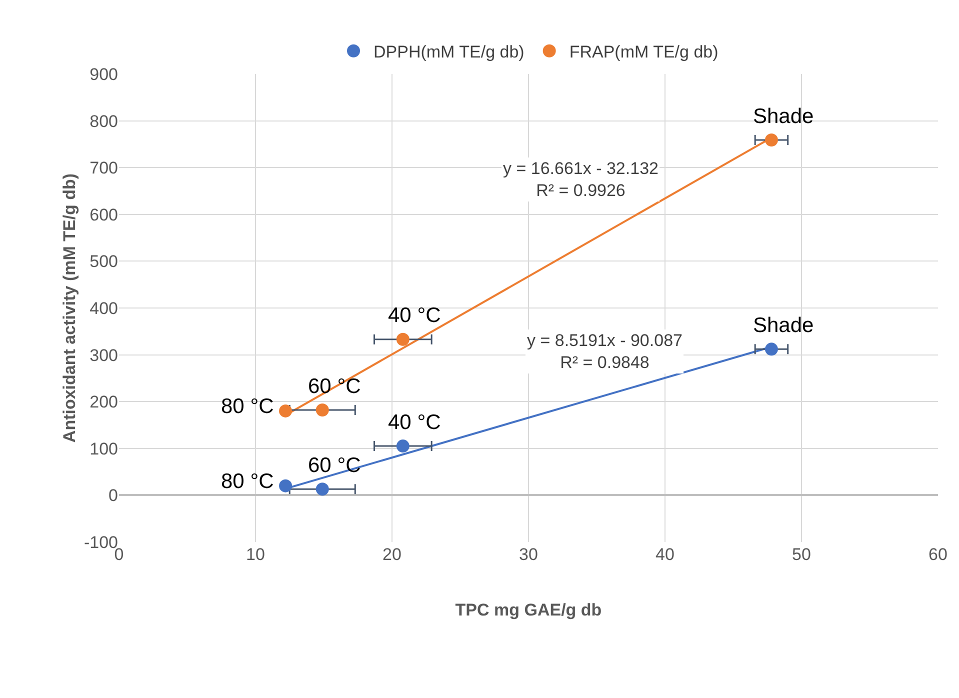 Image resolution: width=959 pixels, height=698 pixels. Describe the element at coordinates (113, 496) in the screenshot. I see `y-tick-label: 0` at that location.